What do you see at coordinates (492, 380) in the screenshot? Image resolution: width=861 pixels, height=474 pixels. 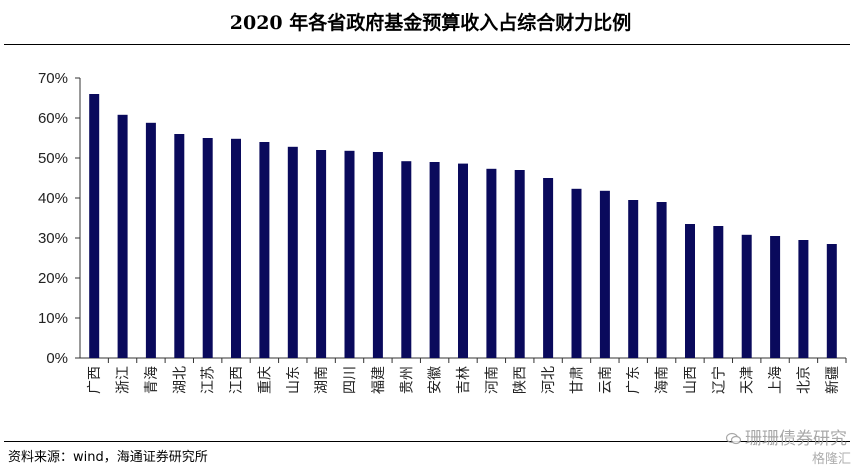 I see `category-label: 河南` at bounding box center [492, 380].